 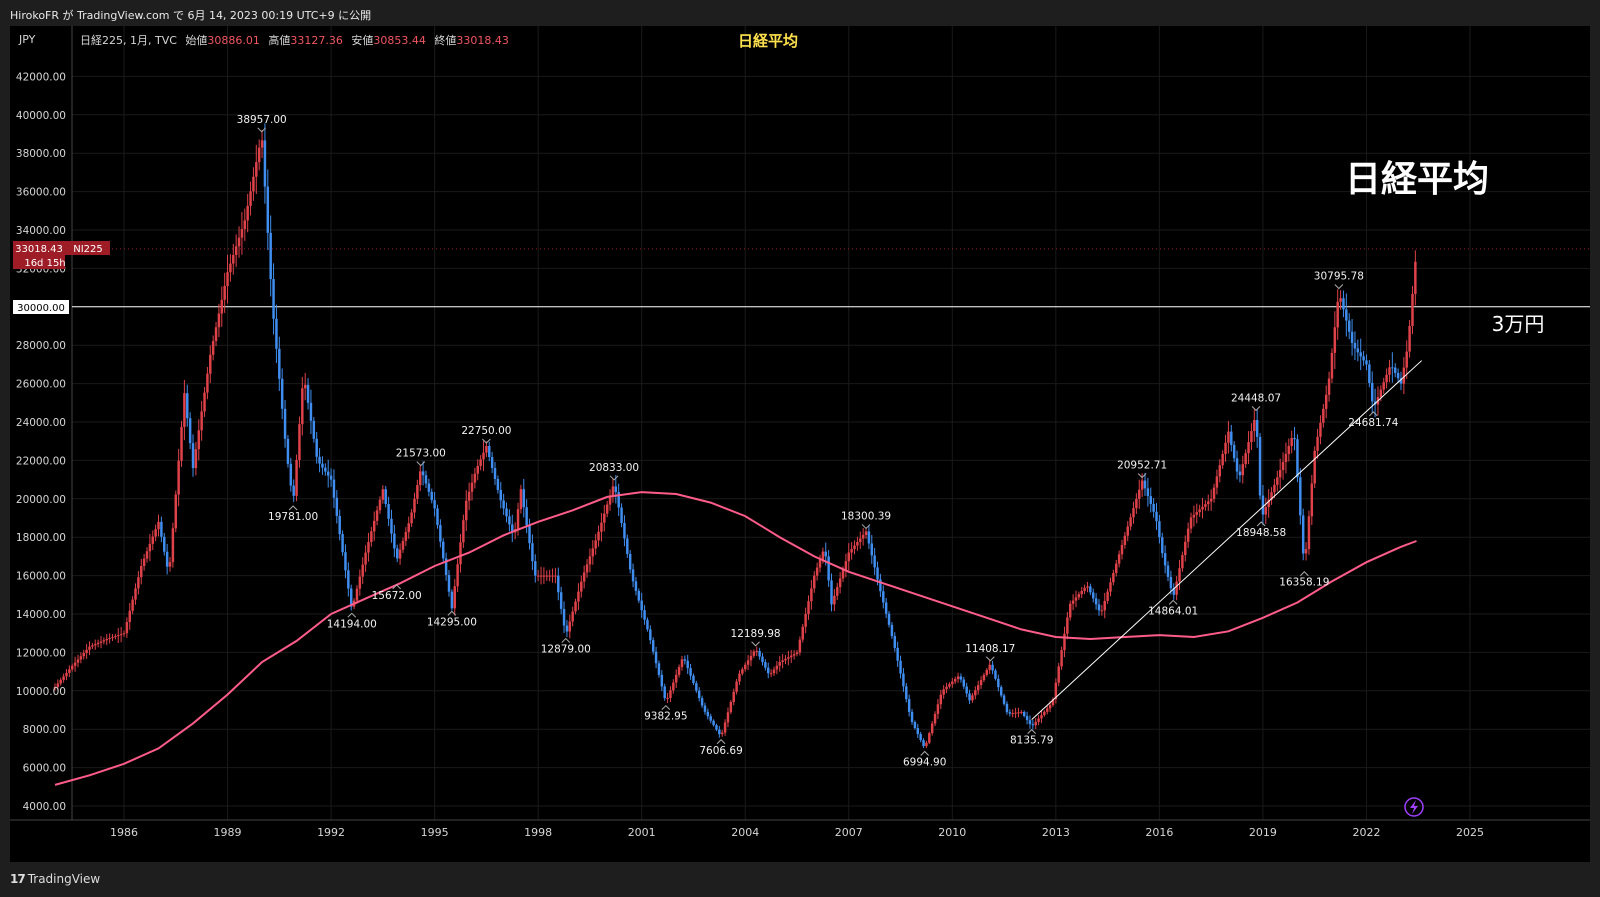 I want to click on y-tick-label: 40000.00, so click(x=41, y=116).